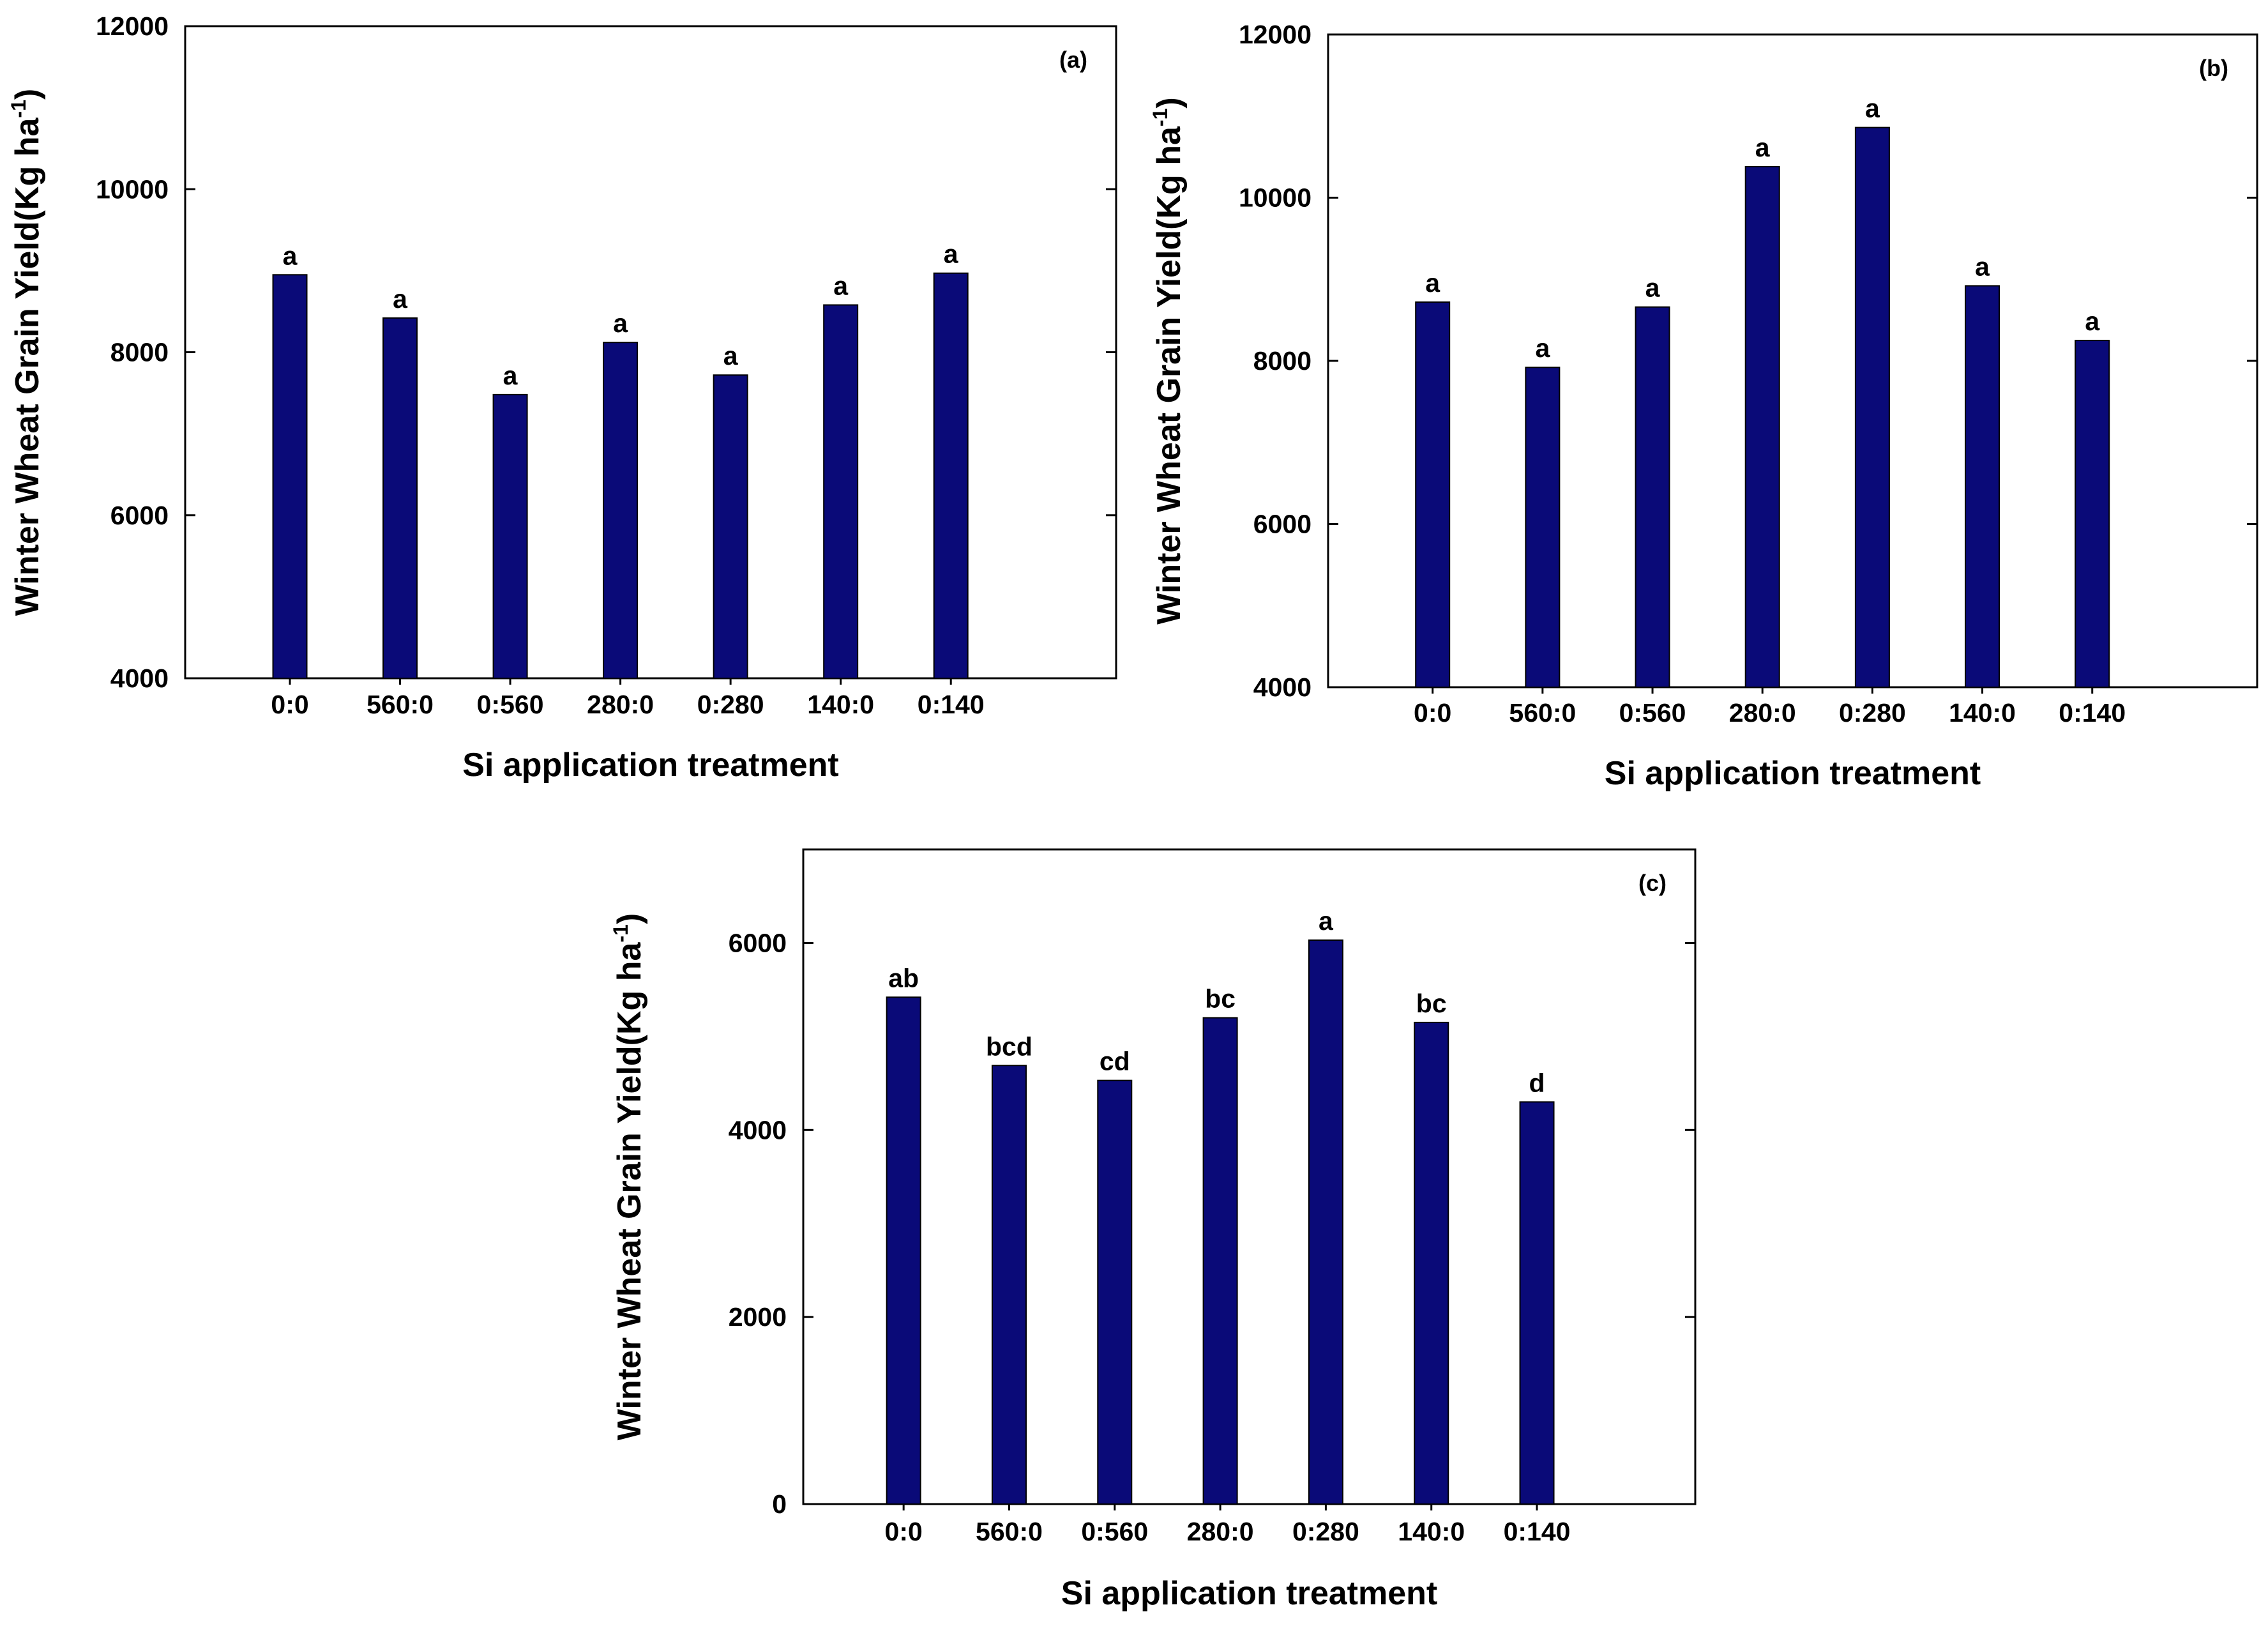 The height and width of the screenshot is (1635, 2268). What do you see at coordinates (903, 977) in the screenshot?
I see `significance-label: ab` at bounding box center [903, 977].